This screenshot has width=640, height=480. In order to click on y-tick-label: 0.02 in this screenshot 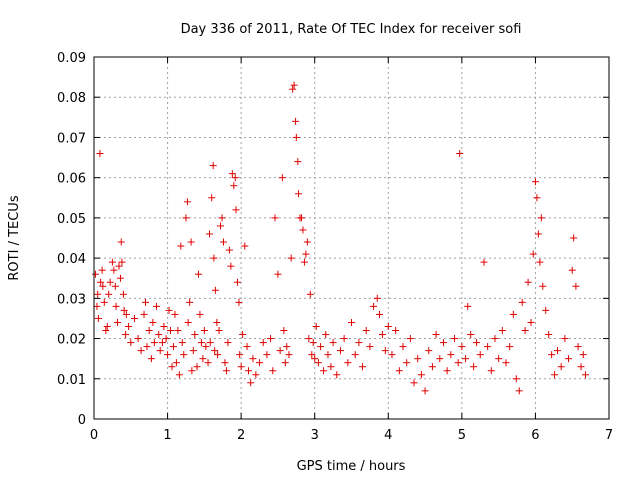, I will do `click(71, 340)`.